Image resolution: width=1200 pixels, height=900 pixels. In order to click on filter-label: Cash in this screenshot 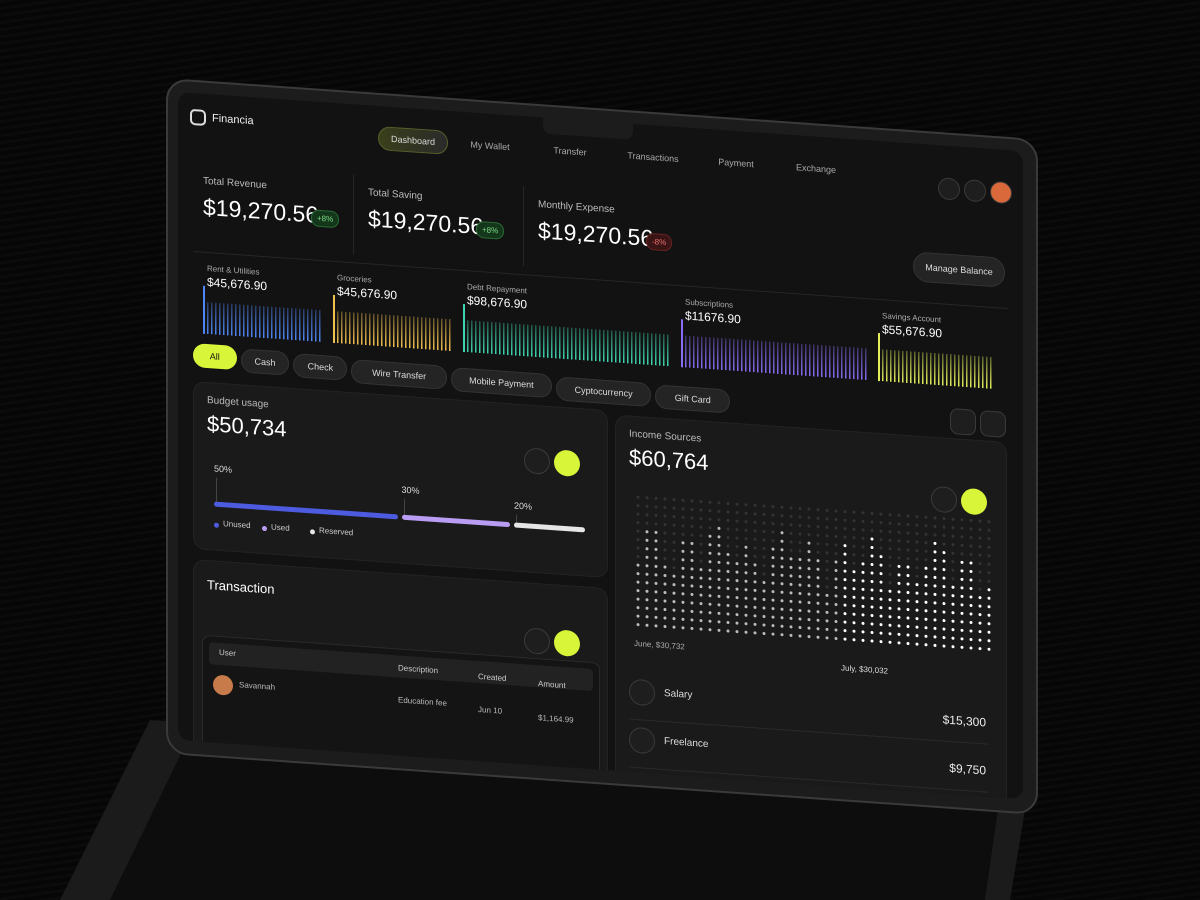, I will do `click(265, 361)`.